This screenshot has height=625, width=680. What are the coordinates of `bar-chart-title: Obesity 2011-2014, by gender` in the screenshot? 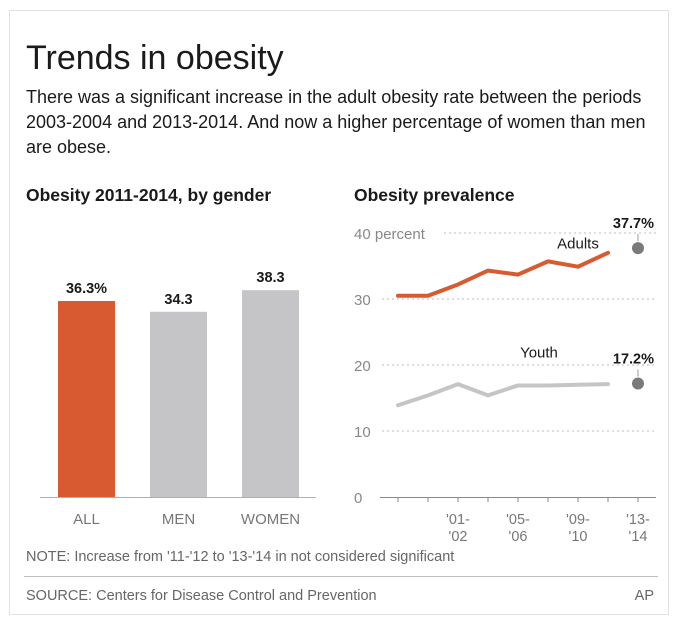 It's located at (149, 195).